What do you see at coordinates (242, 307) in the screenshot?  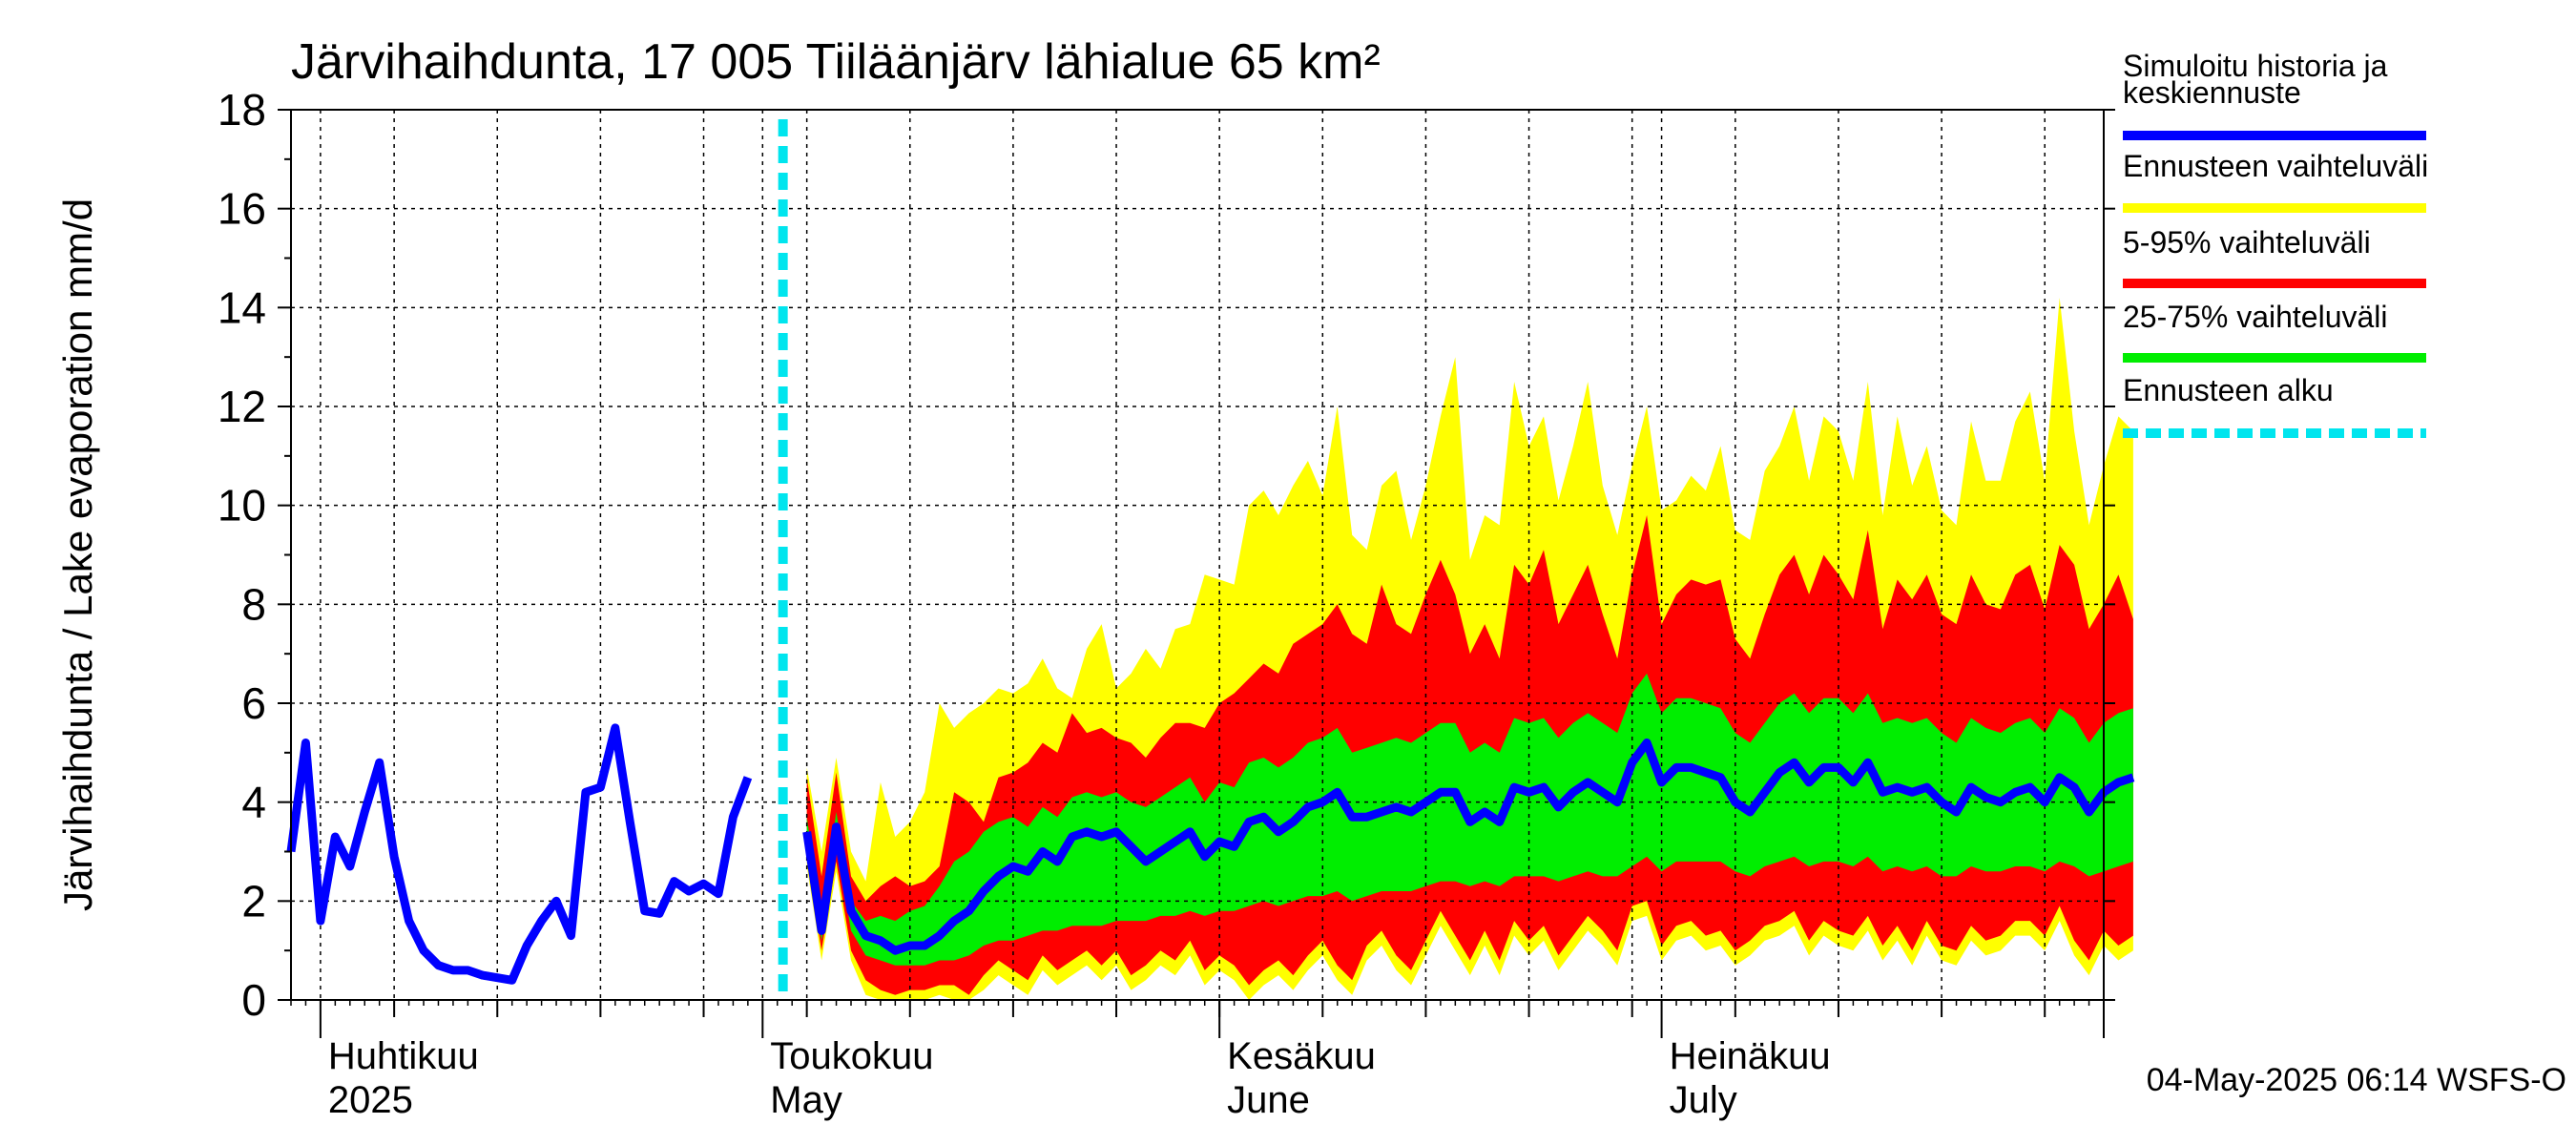 I see `y-tick-label: 14` at bounding box center [242, 307].